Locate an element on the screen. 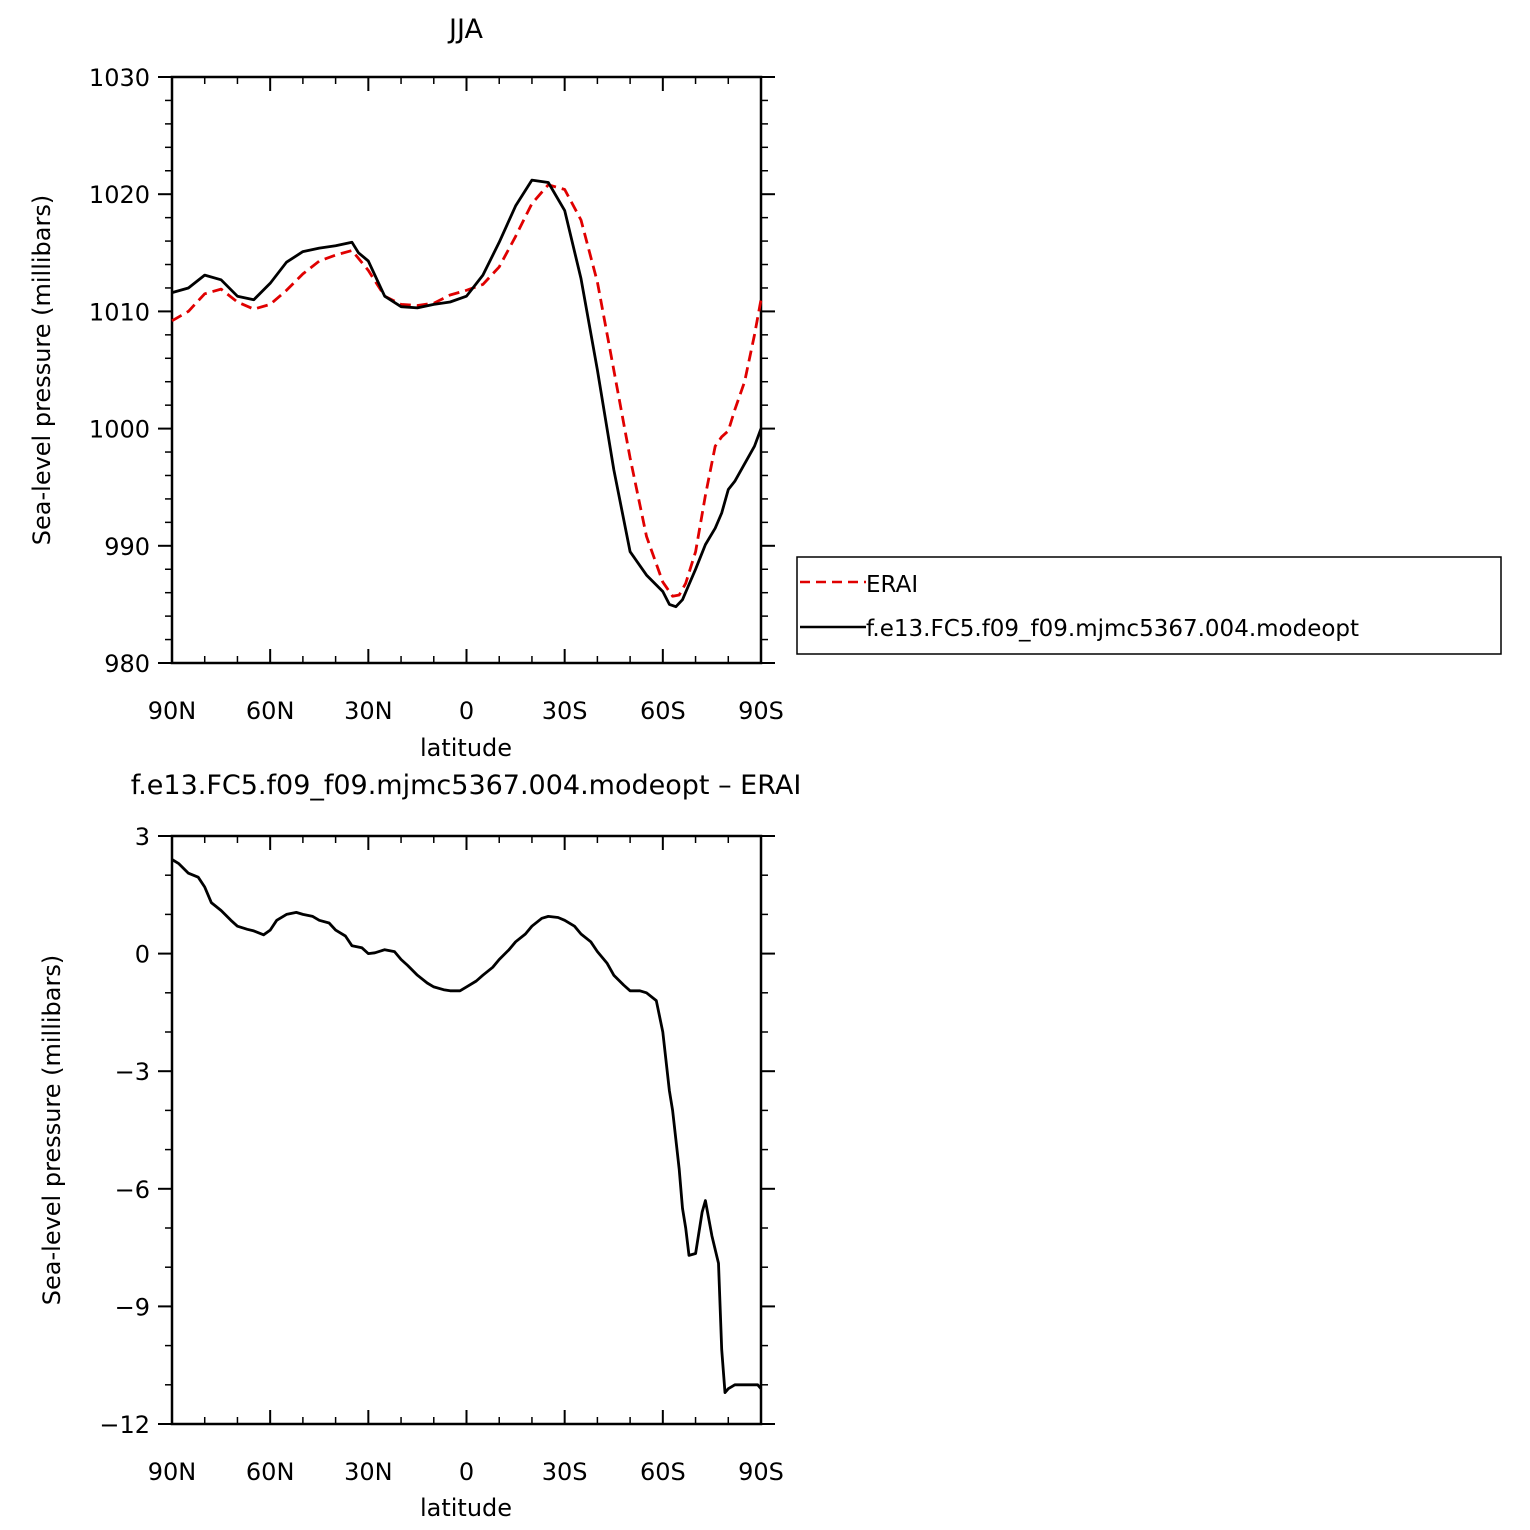 Image resolution: width=1530 pixels, height=1530 pixels. y-tick-label: 1000 is located at coordinates (119, 430).